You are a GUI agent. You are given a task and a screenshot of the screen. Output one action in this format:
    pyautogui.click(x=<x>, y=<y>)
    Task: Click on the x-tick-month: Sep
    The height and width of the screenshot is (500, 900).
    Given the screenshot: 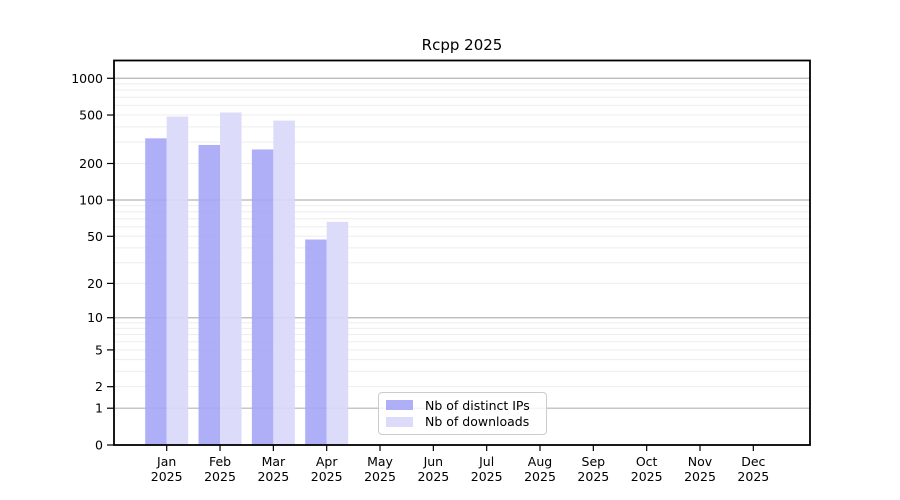 What is the action you would take?
    pyautogui.click(x=594, y=461)
    